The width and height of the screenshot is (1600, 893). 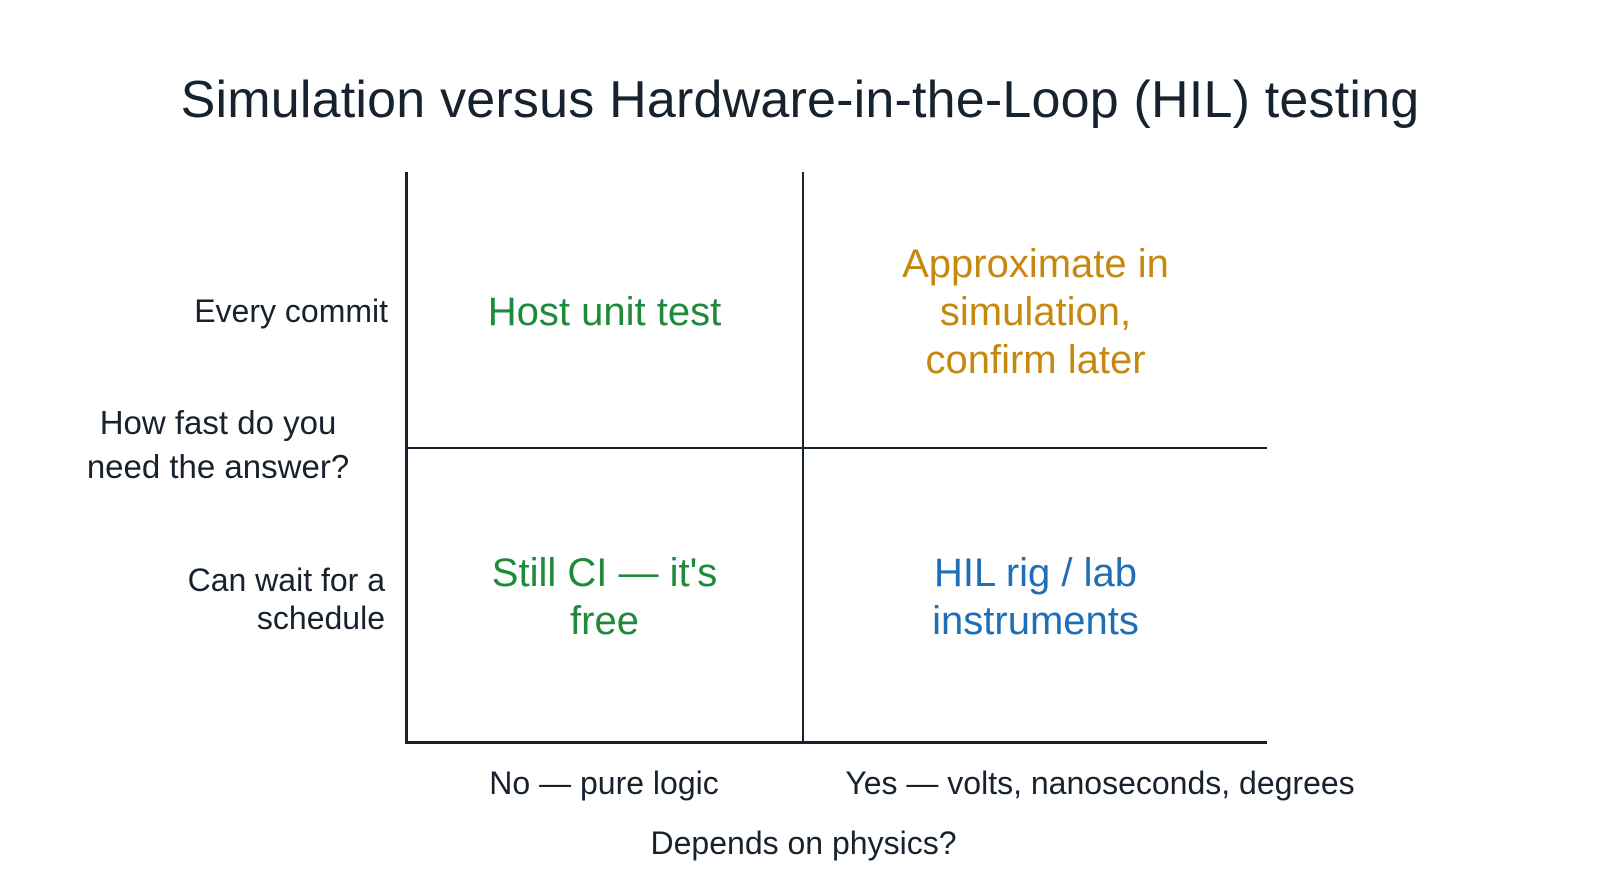 I want to click on quadrant-top-right-text: Approximate in simulation, confirm later, so click(x=1035, y=311).